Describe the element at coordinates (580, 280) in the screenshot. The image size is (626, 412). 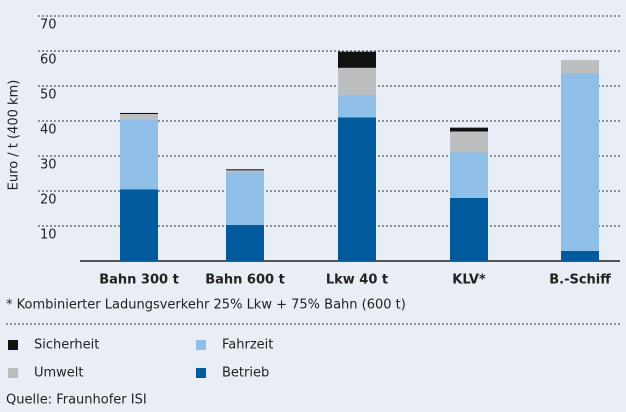
I see `x-tick-label: B.-Schiff` at that location.